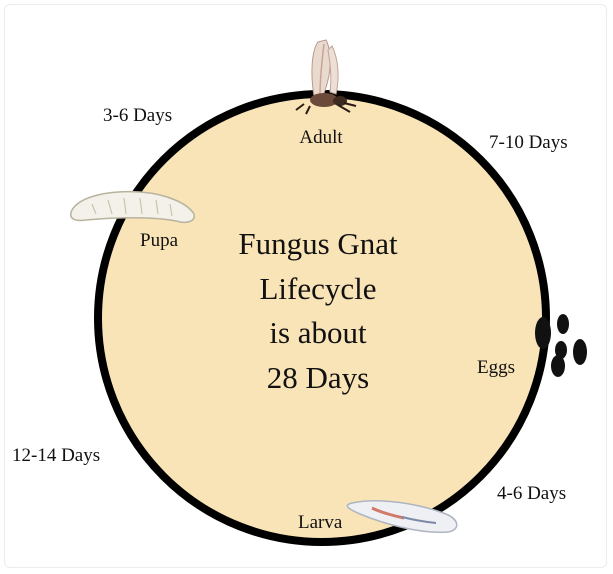 Image resolution: width=613 pixels, height=574 pixels. I want to click on center-title-line-2: Lifecycle, so click(317, 288).